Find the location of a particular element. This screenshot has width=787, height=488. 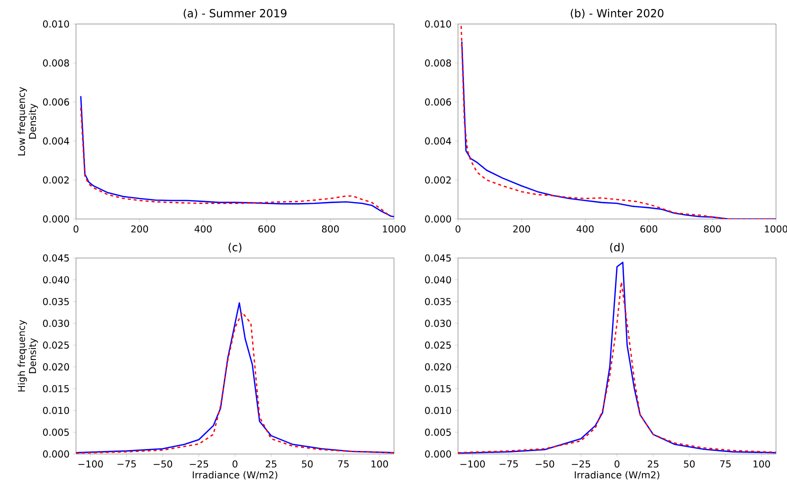

chart-title: (d) is located at coordinates (617, 247).